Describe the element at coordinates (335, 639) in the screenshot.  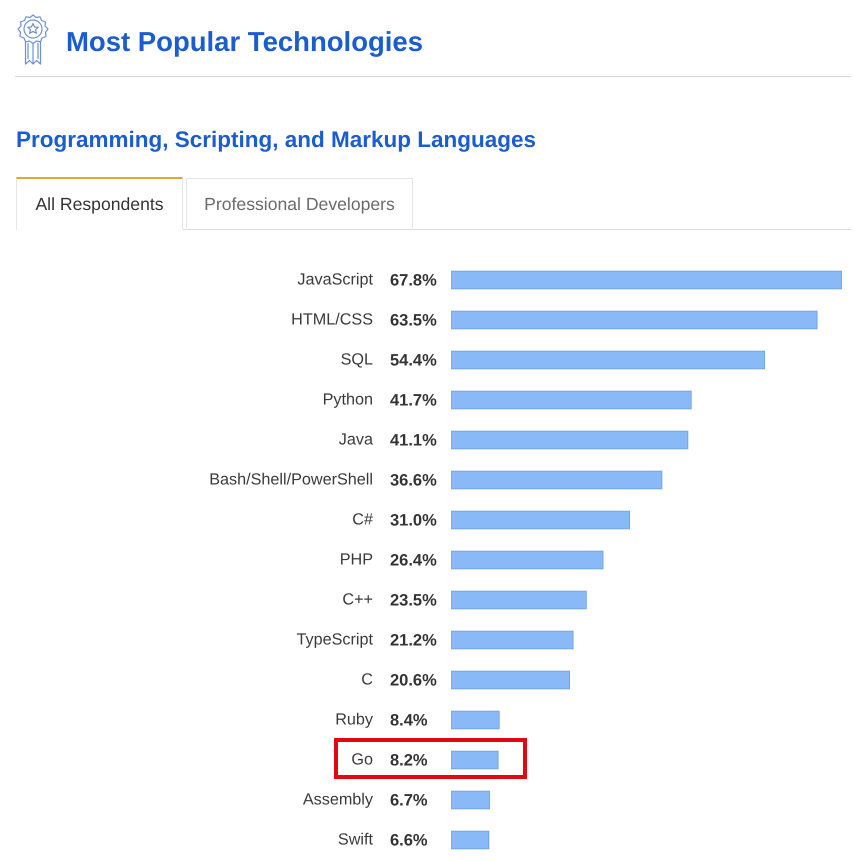
I see `y-tick-label: TypeScript` at that location.